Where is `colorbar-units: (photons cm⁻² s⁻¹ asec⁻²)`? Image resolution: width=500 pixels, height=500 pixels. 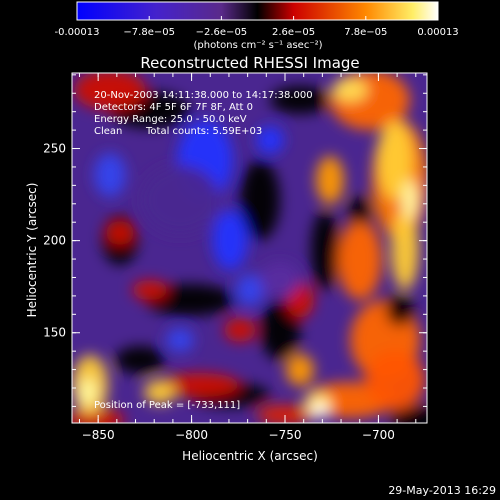
colorbar-units: (photons cm⁻² s⁻¹ asec⁻²) is located at coordinates (257, 45).